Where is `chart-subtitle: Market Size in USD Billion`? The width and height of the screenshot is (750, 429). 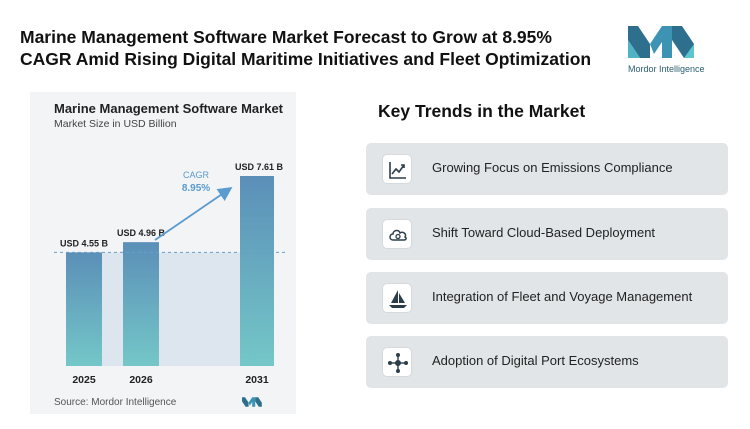 chart-subtitle: Market Size in USD Billion is located at coordinates (115, 124).